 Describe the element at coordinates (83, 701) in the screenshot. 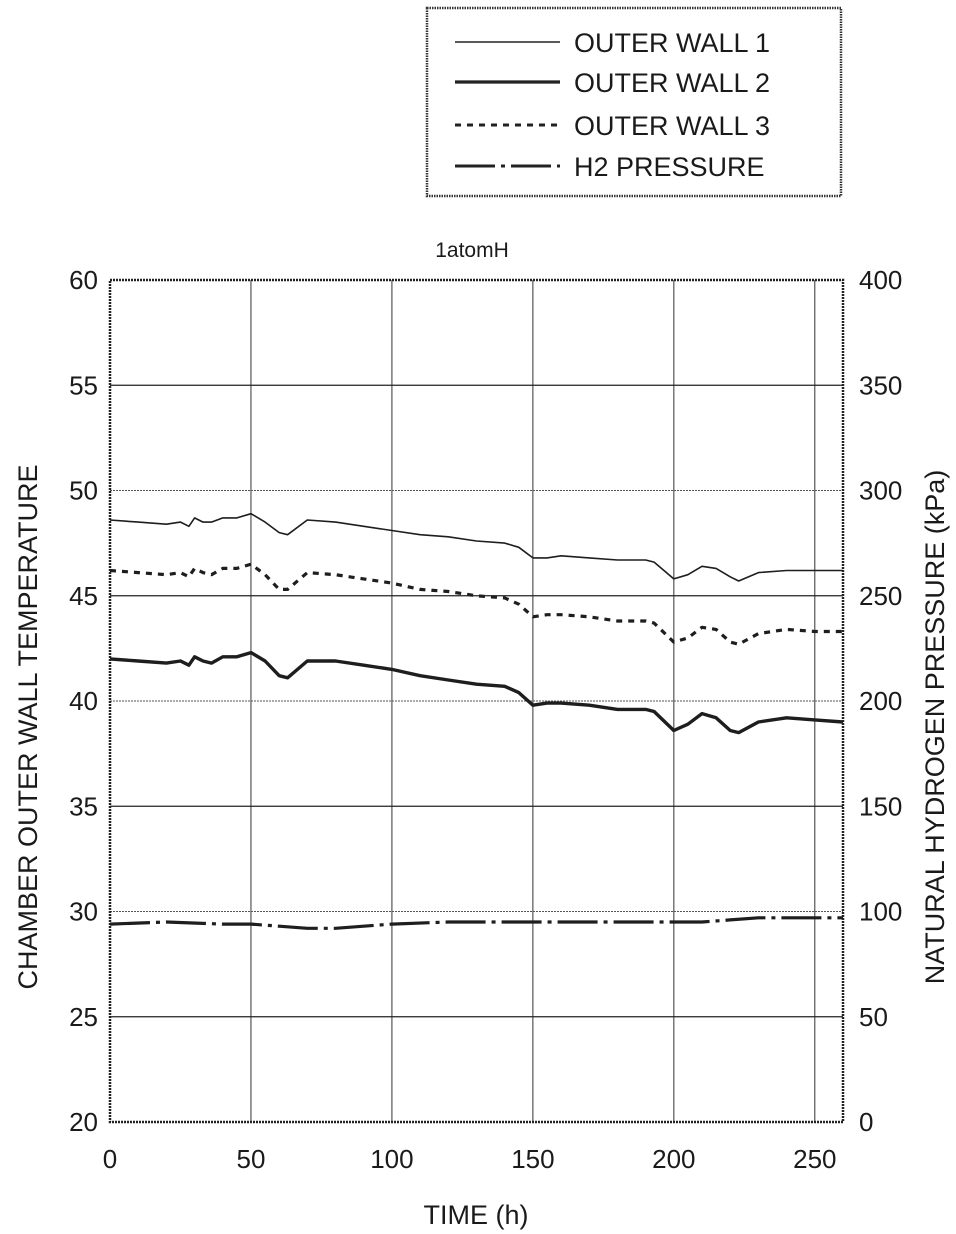

I see `y-left-tick-label: 40` at that location.